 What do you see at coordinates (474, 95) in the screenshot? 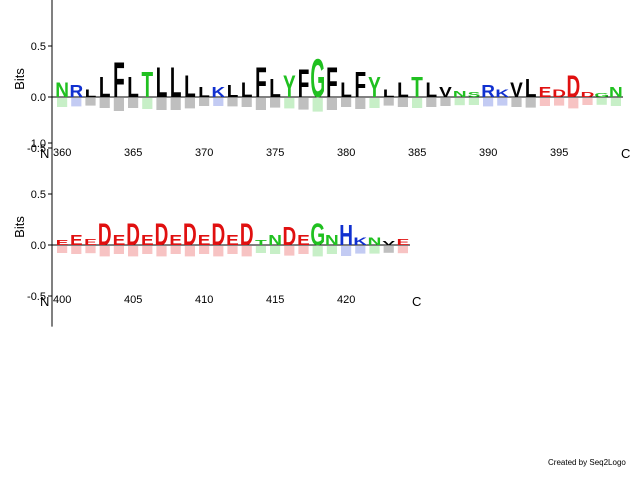
I see `residue-glyph: S` at bounding box center [474, 95].